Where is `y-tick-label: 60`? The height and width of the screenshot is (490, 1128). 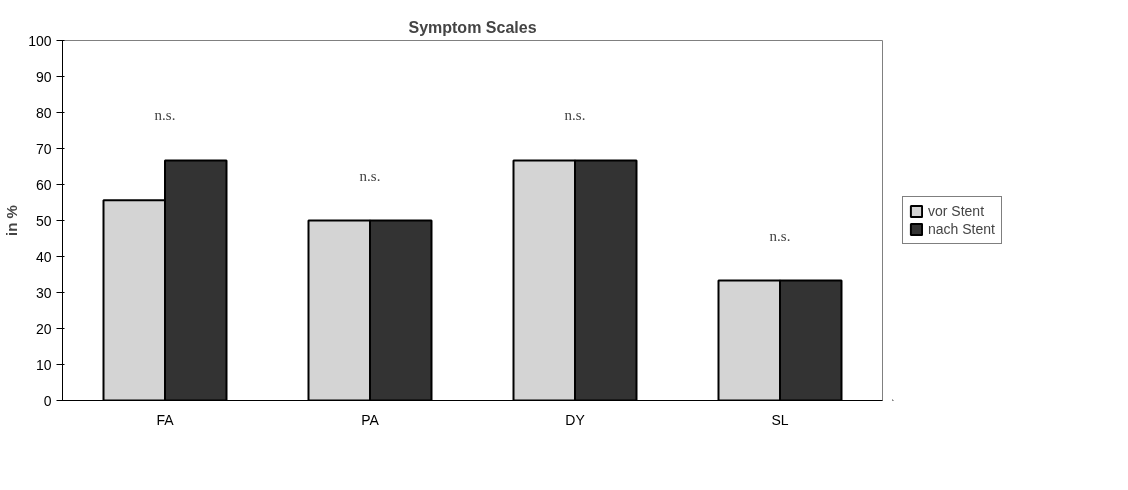
y-tick-label: 60 is located at coordinates (43, 184).